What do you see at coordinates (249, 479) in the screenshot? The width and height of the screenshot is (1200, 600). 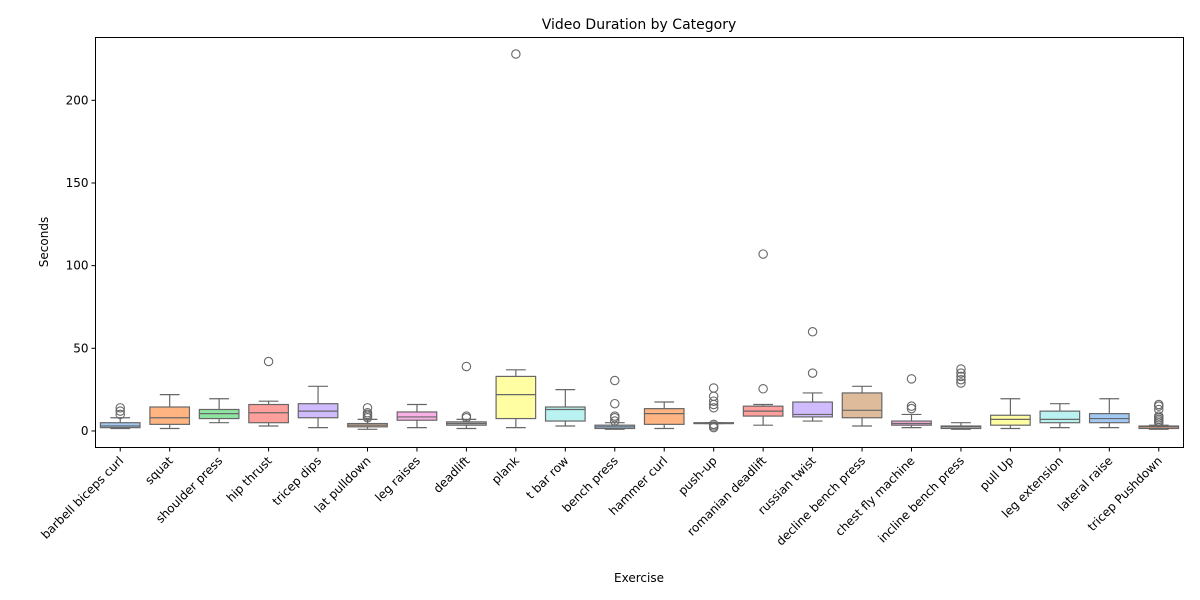 I see `x-tick-label: hip thrust` at bounding box center [249, 479].